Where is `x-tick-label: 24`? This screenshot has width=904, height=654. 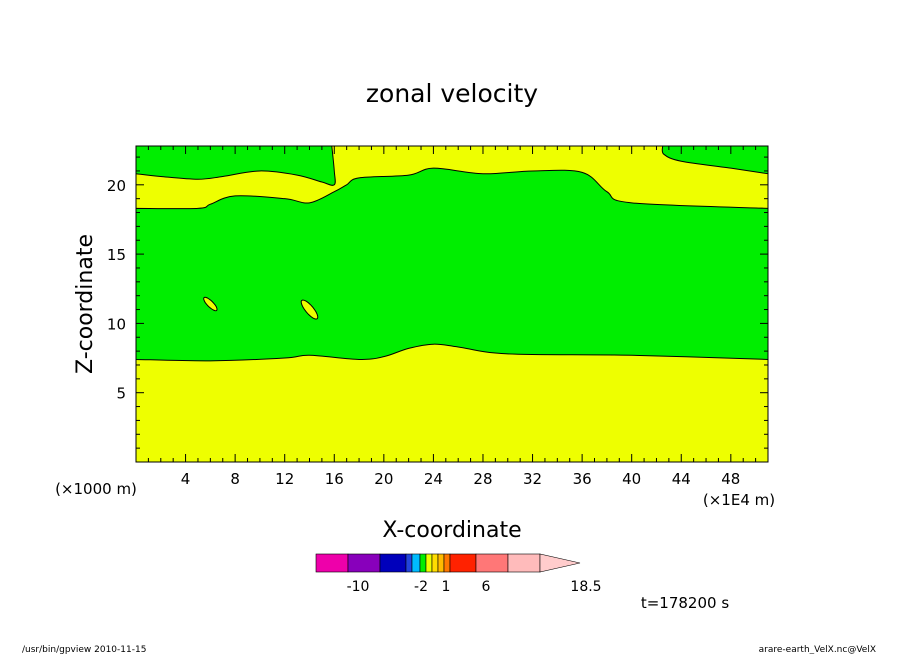 x-tick-label: 24 is located at coordinates (433, 479).